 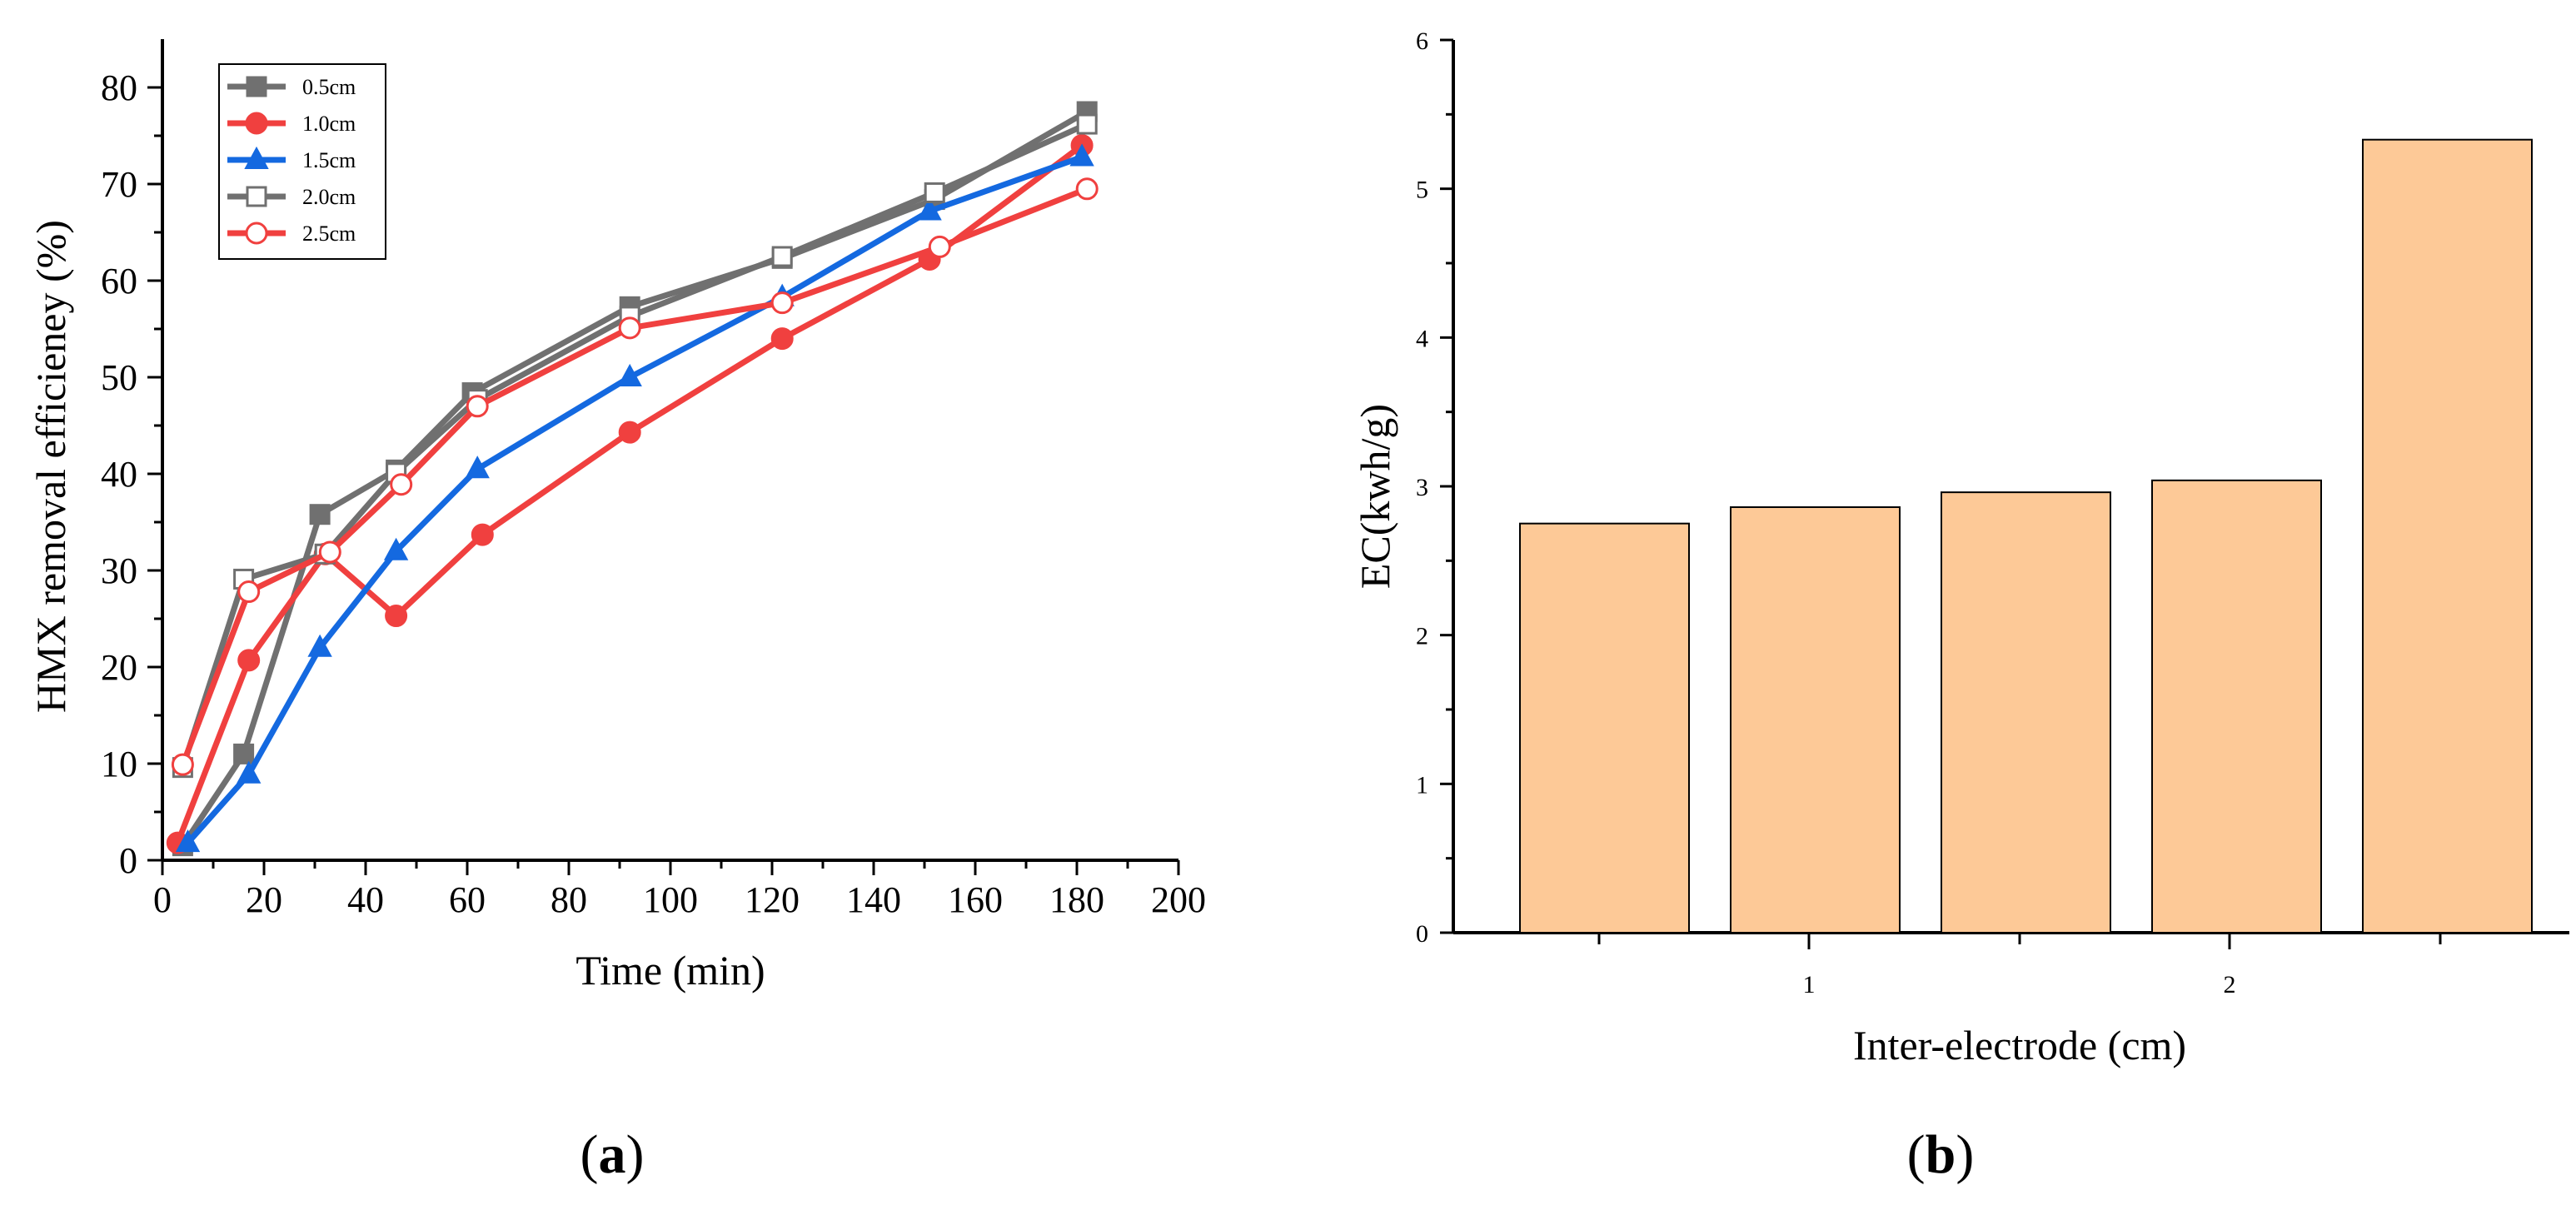 What do you see at coordinates (1604, 728) in the screenshot?
I see `bar-0.5` at bounding box center [1604, 728].